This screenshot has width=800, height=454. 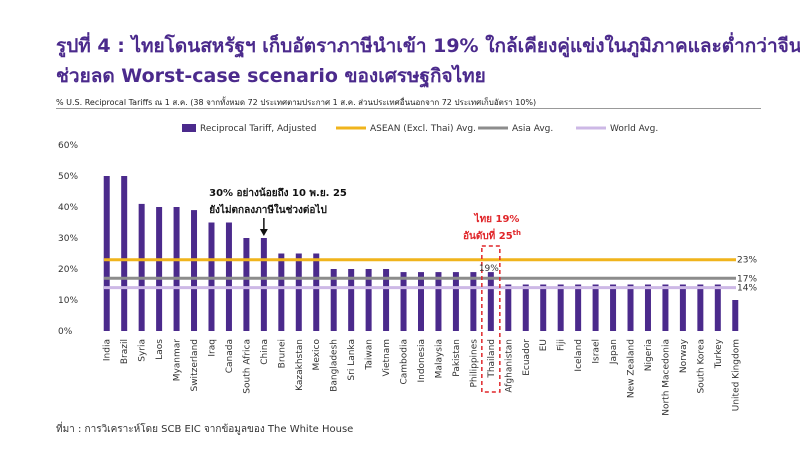 I want to click on ref-line-label-2: 14%, so click(x=747, y=289).